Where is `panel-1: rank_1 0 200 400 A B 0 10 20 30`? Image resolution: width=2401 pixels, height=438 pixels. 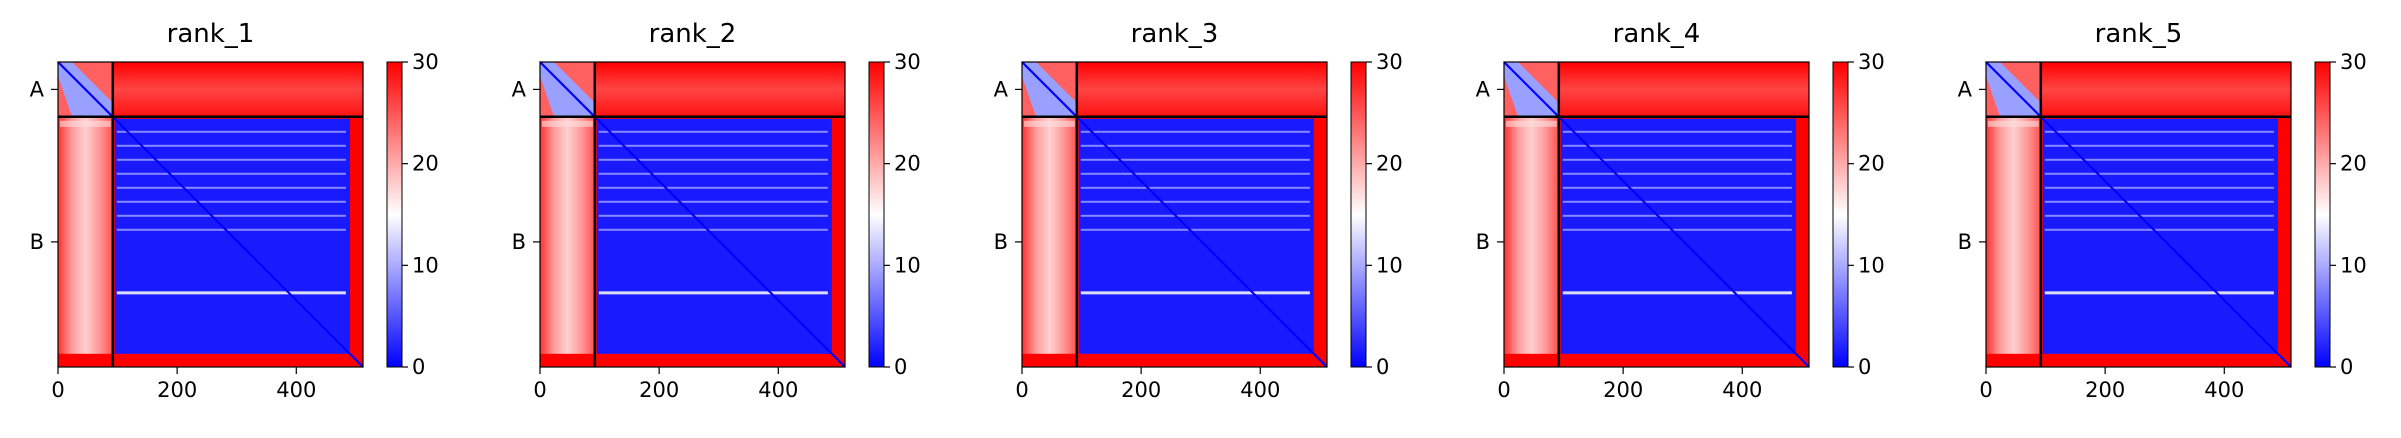
panel-1: rank_1 0 200 400 A B 0 10 20 30 is located at coordinates (234, 210).